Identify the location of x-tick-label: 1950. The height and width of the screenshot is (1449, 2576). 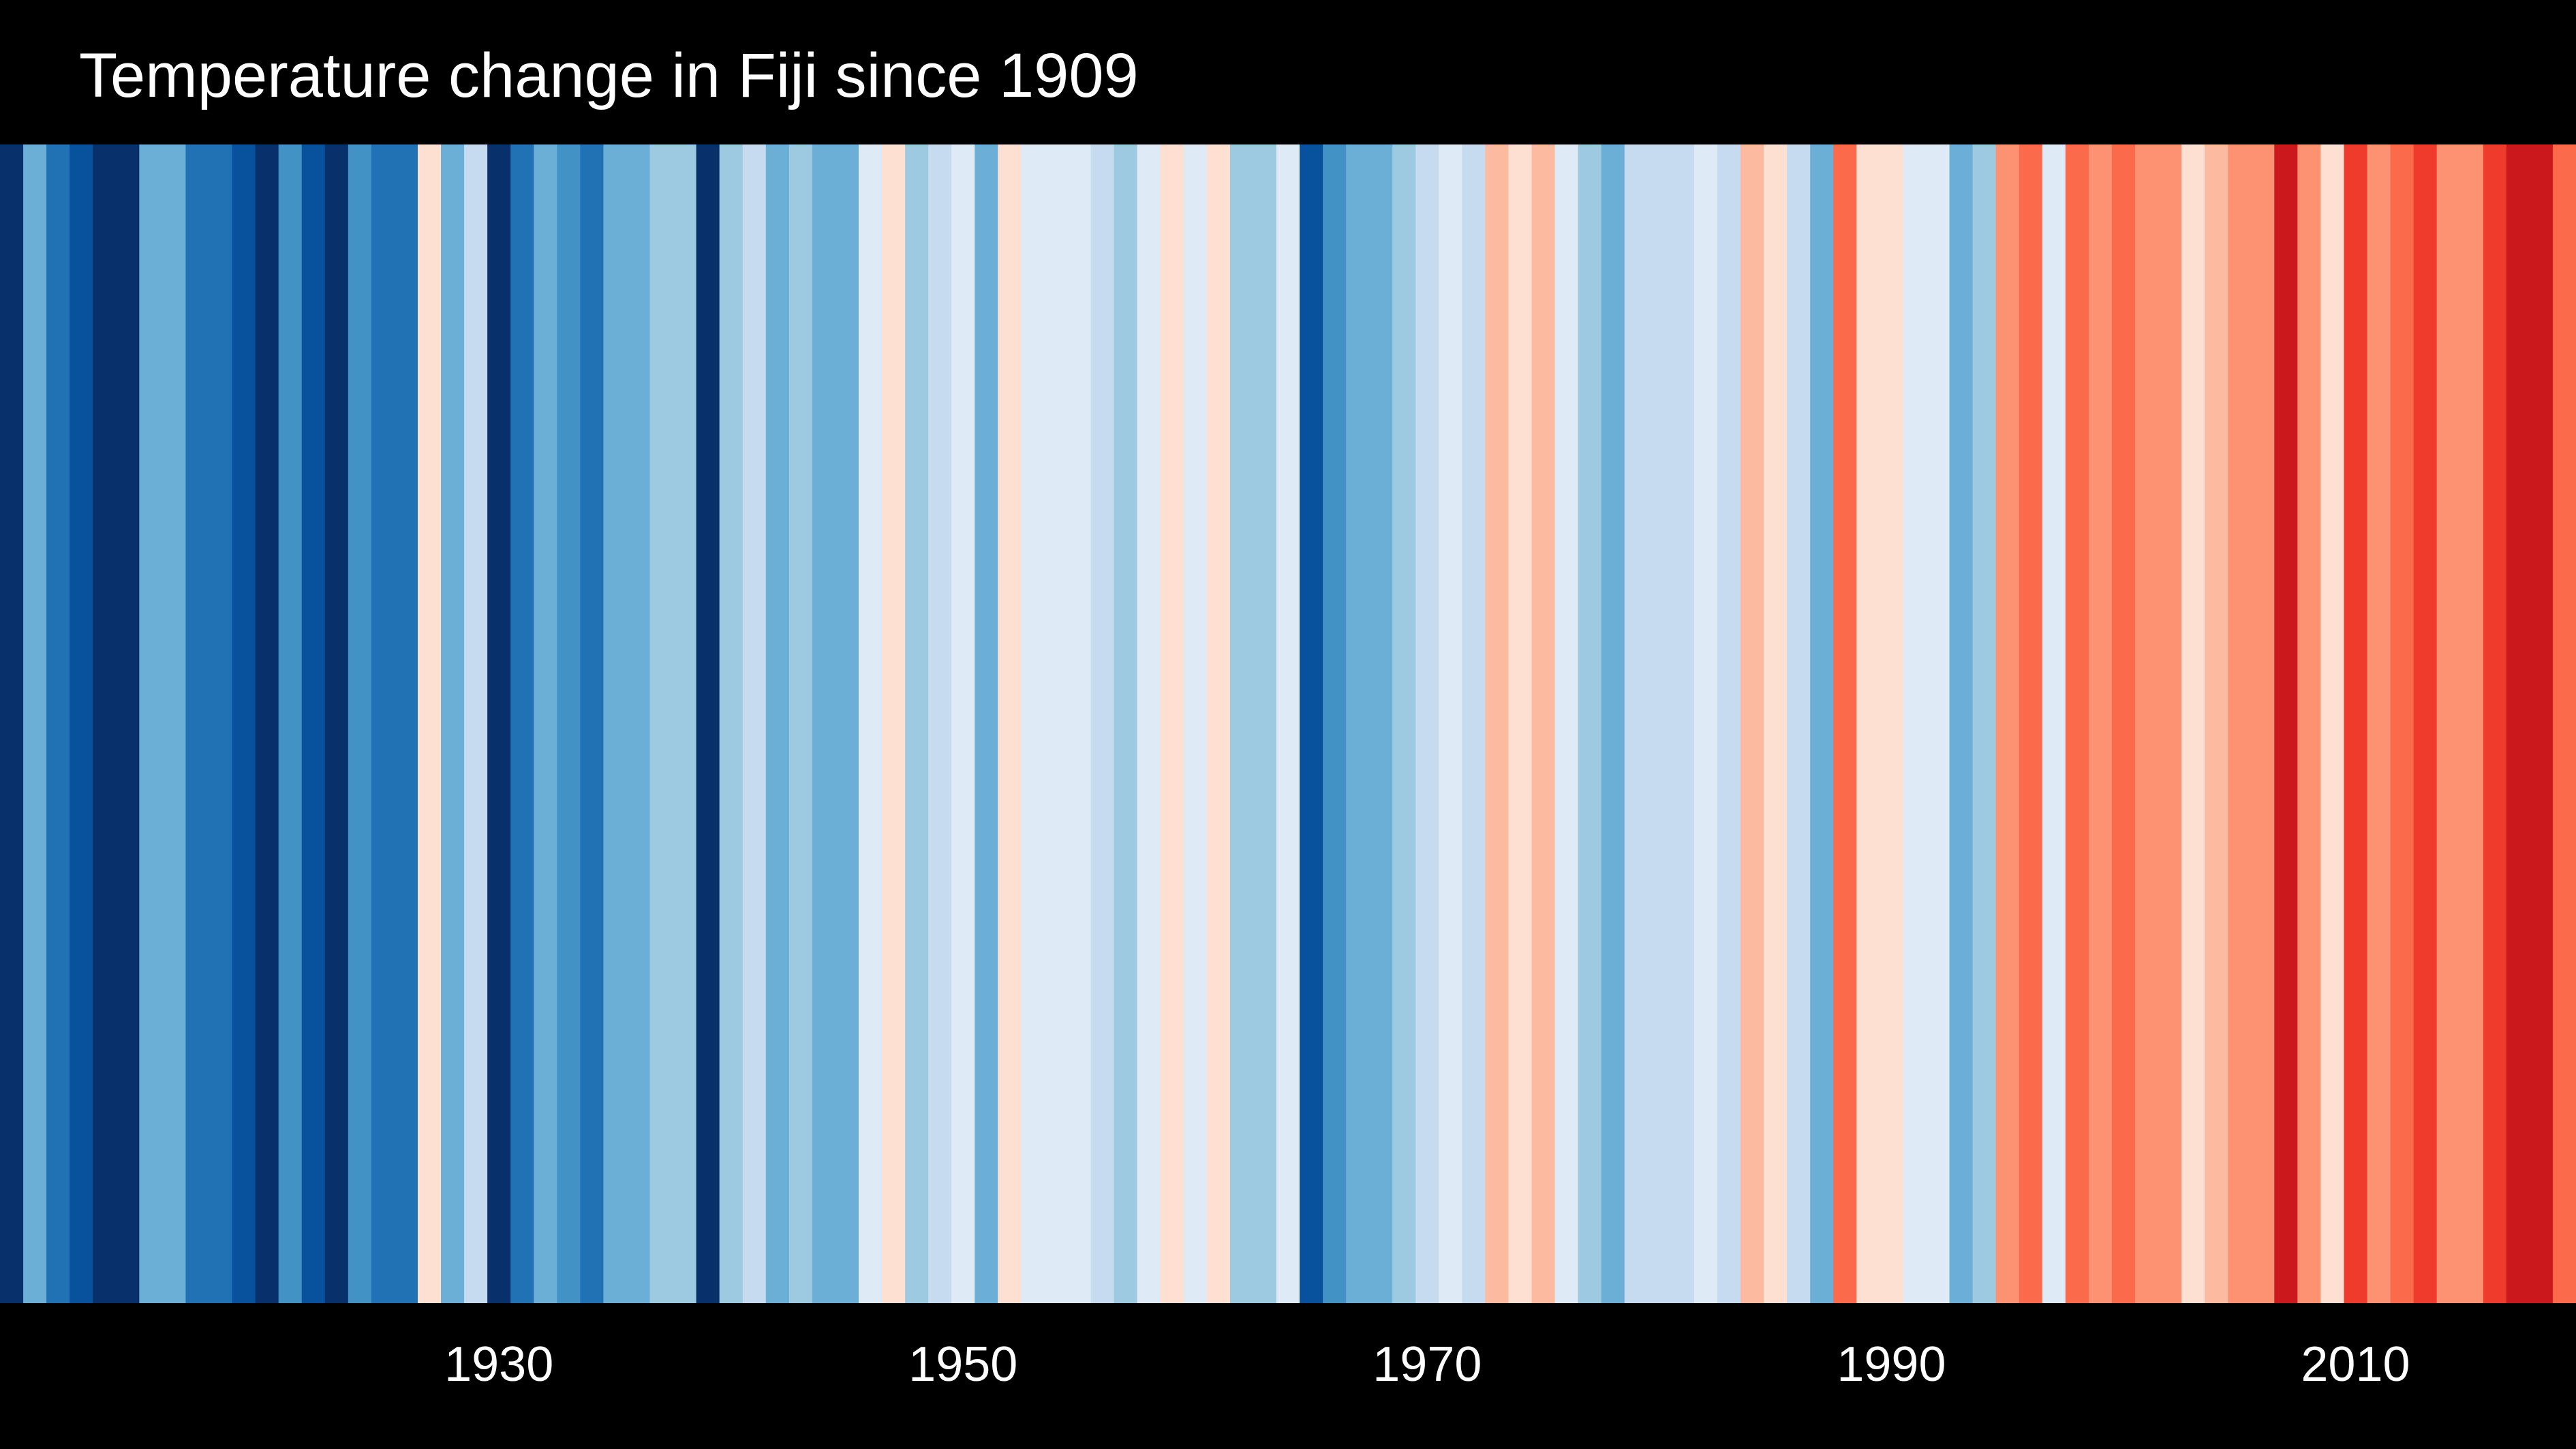
(963, 1365).